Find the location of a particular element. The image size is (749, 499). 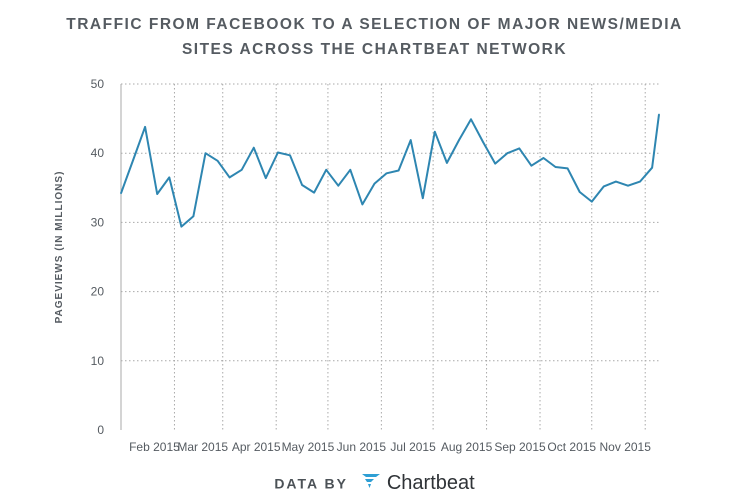

x-tick-label: Jun 2015 is located at coordinates (362, 447).